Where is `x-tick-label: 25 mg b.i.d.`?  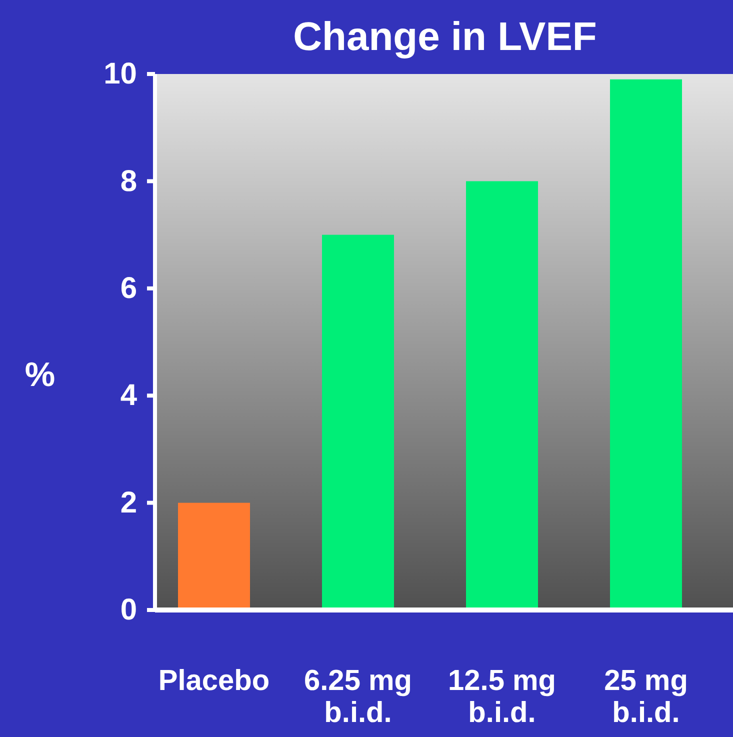
x-tick-label: 25 mg b.i.d. is located at coordinates (646, 697).